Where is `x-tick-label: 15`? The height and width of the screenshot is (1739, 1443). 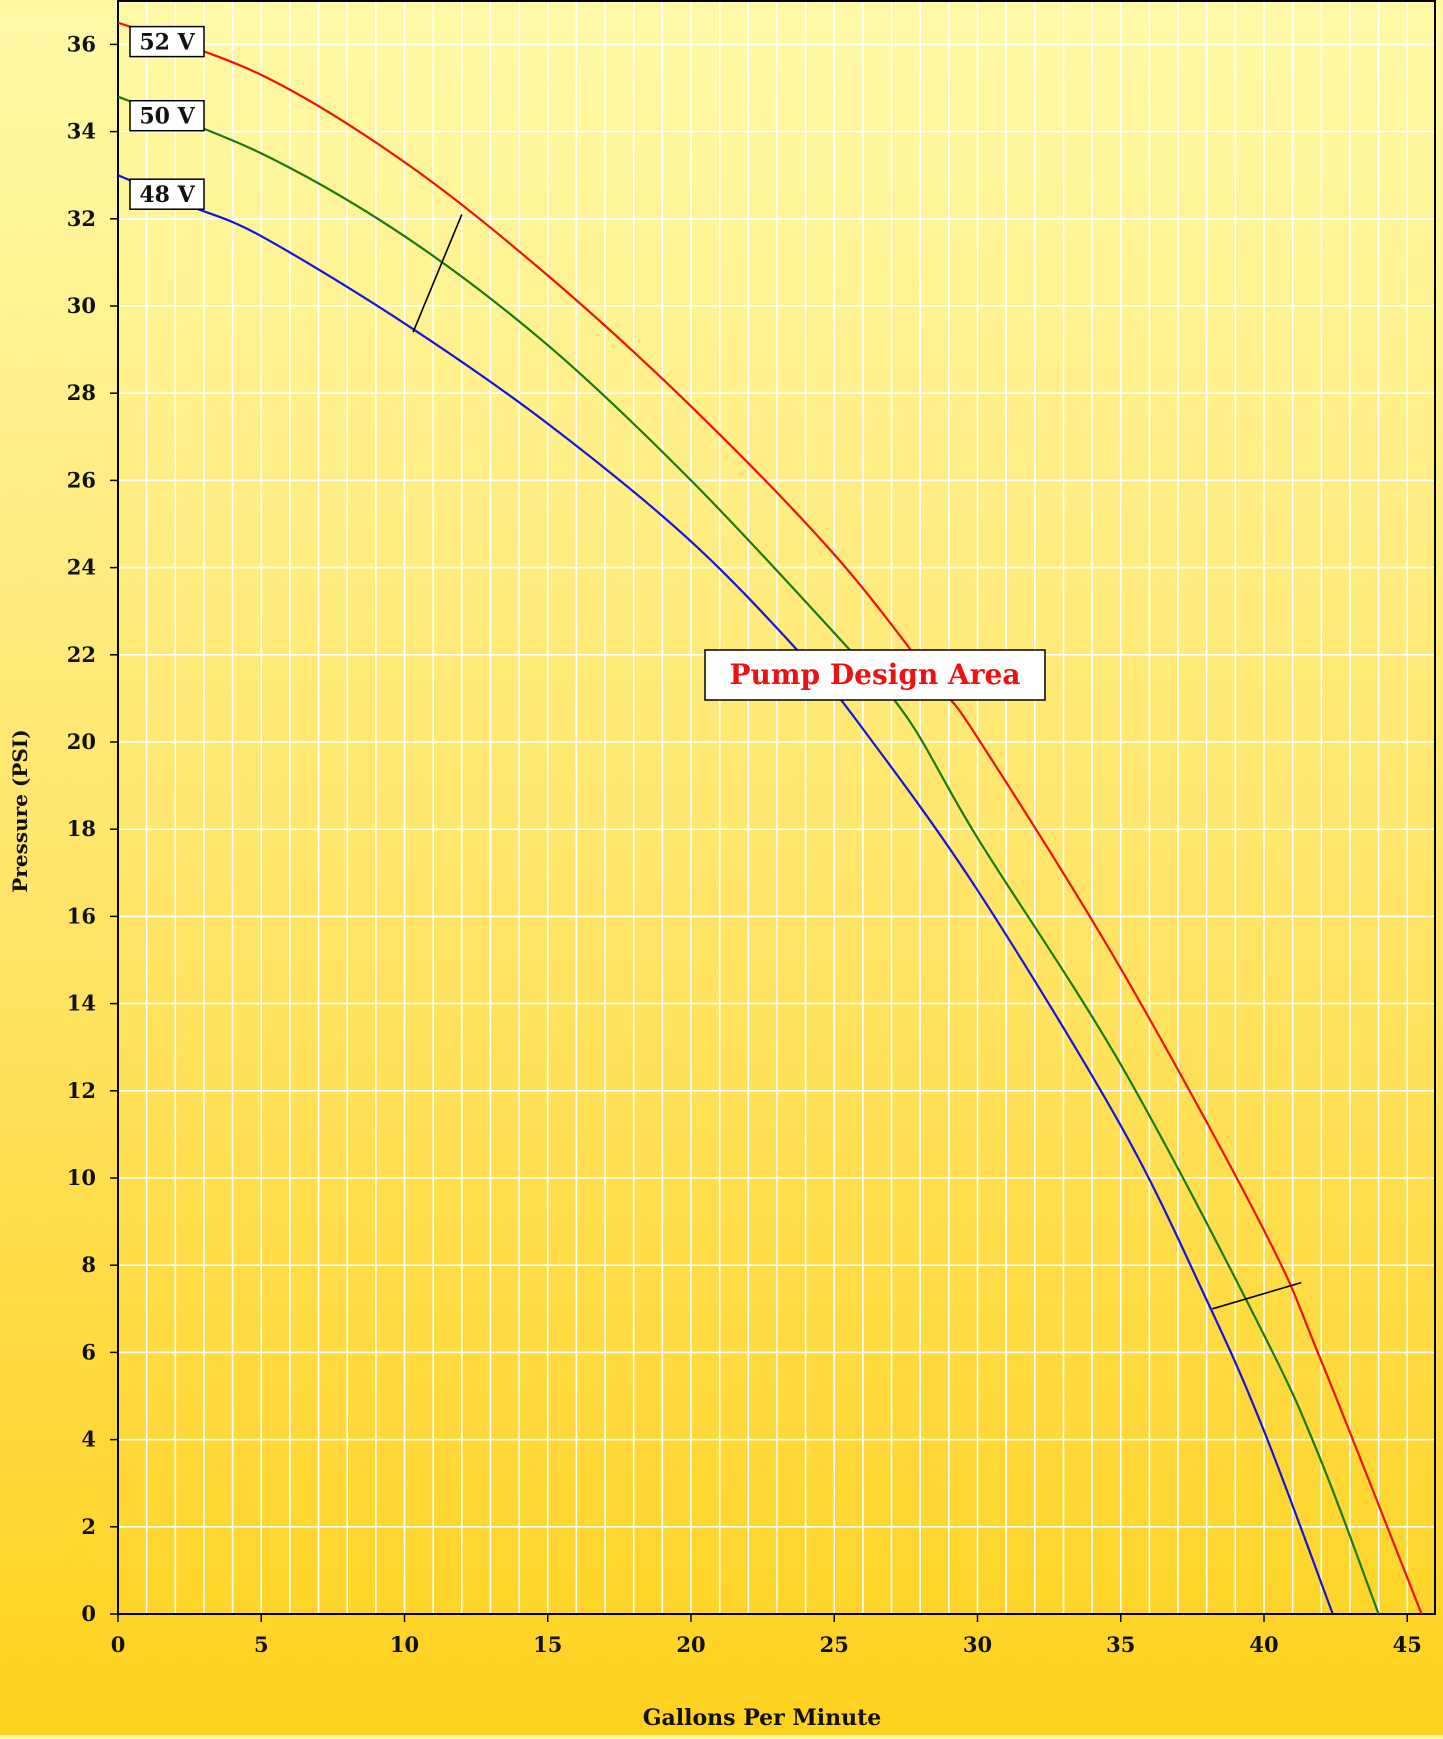 x-tick-label: 15 is located at coordinates (547, 1644).